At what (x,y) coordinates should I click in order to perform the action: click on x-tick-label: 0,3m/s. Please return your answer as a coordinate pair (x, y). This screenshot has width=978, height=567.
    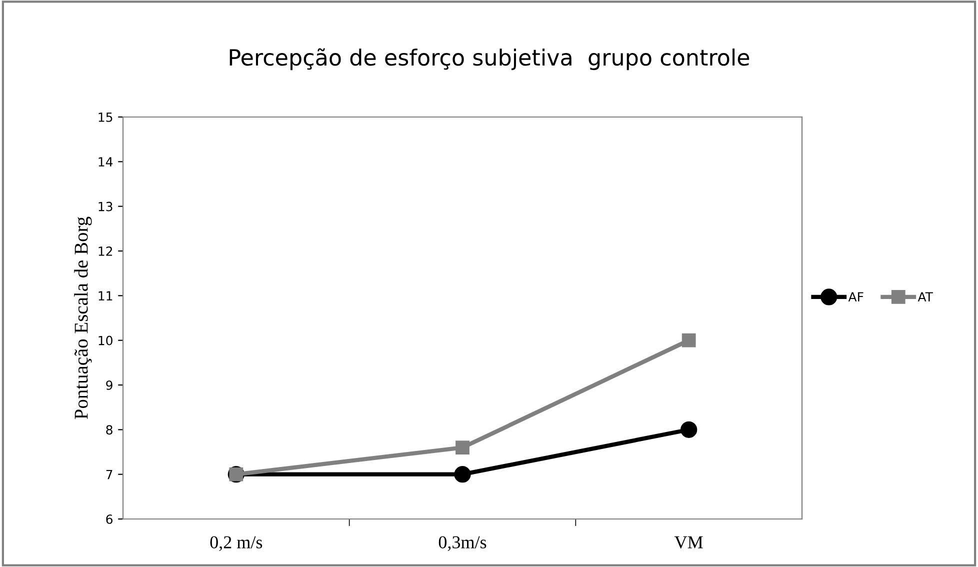
    Looking at the image, I should click on (462, 543).